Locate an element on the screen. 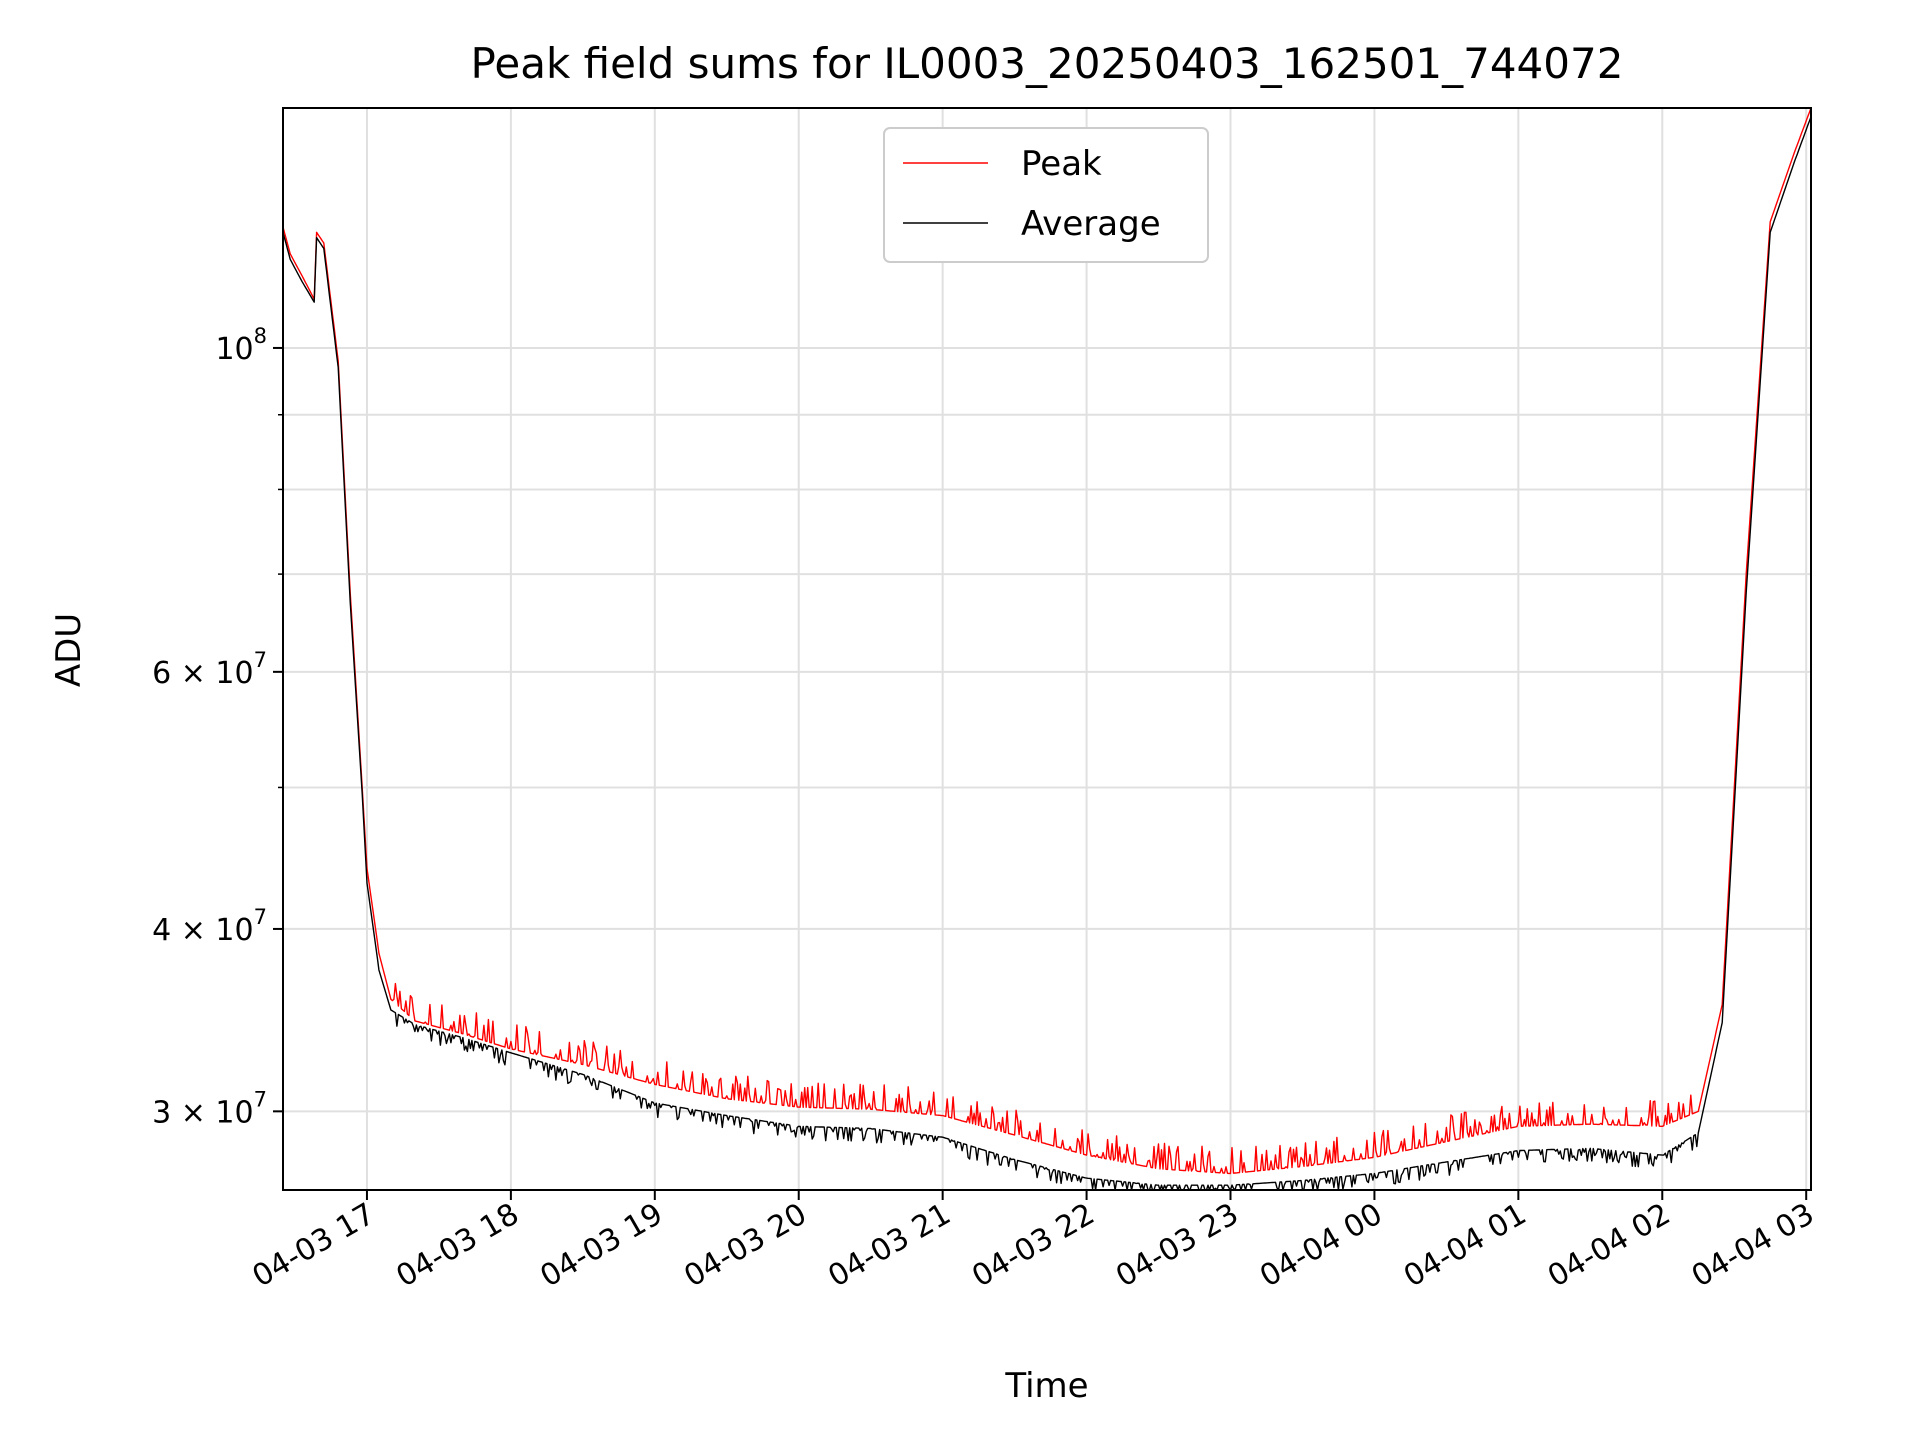 This screenshot has height=1440, width=1920. y-axis: 108 6 × 107 4 × 107 3 × 107 is located at coordinates (217, 727).